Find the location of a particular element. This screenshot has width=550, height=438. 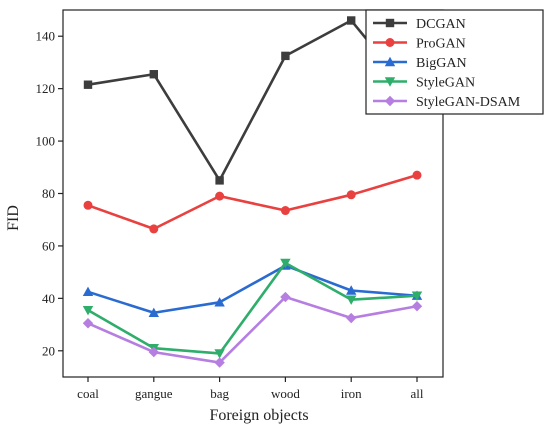

y-tick-label: 20 is located at coordinates (48, 350).